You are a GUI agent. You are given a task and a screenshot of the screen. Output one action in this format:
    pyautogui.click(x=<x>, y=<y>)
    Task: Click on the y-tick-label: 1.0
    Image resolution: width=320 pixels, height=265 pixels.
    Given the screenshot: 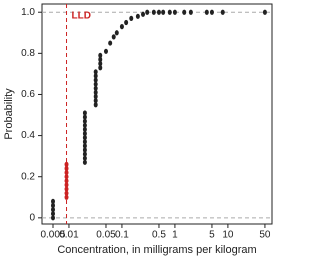 What is the action you would take?
    pyautogui.click(x=28, y=12)
    